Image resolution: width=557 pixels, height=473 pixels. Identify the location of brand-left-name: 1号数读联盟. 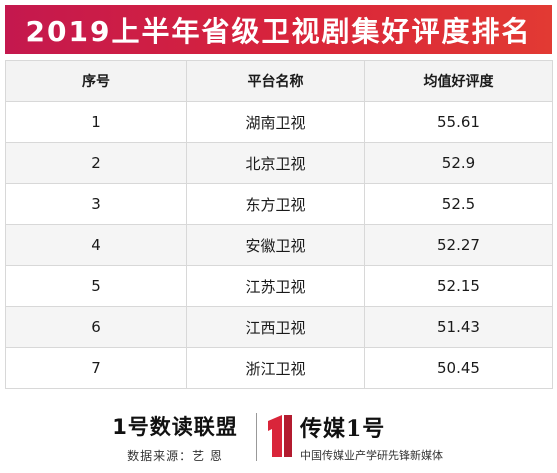
(175, 427).